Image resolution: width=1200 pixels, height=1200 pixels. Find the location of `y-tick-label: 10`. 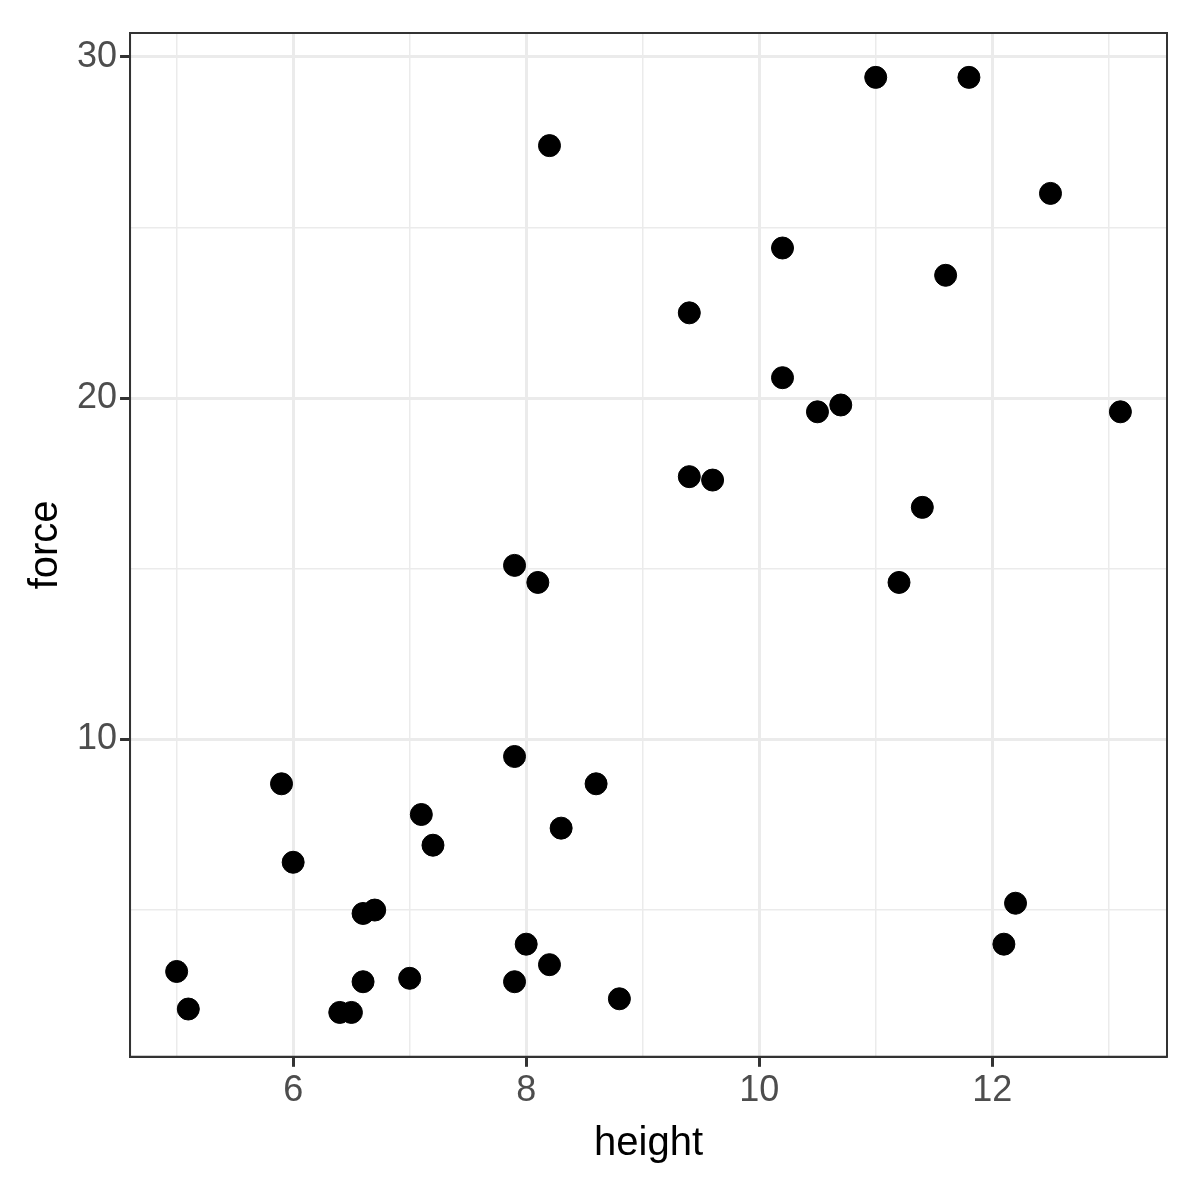

y-tick-label: 10 is located at coordinates (97, 737).